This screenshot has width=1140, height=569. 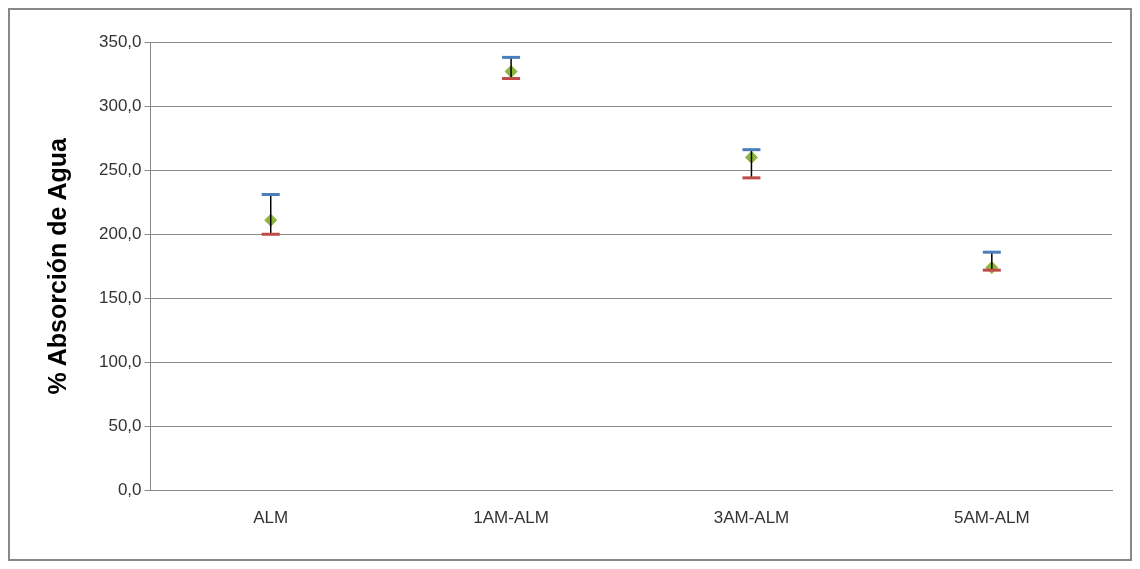 What do you see at coordinates (511, 518) in the screenshot?
I see `x-tick-label: 1AM-ALM` at bounding box center [511, 518].